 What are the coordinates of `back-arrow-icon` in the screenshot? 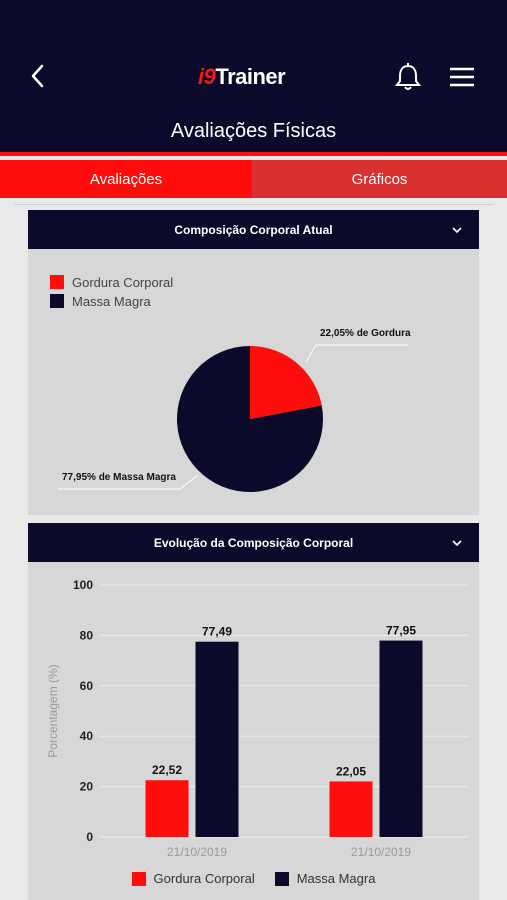 It's located at (37, 76).